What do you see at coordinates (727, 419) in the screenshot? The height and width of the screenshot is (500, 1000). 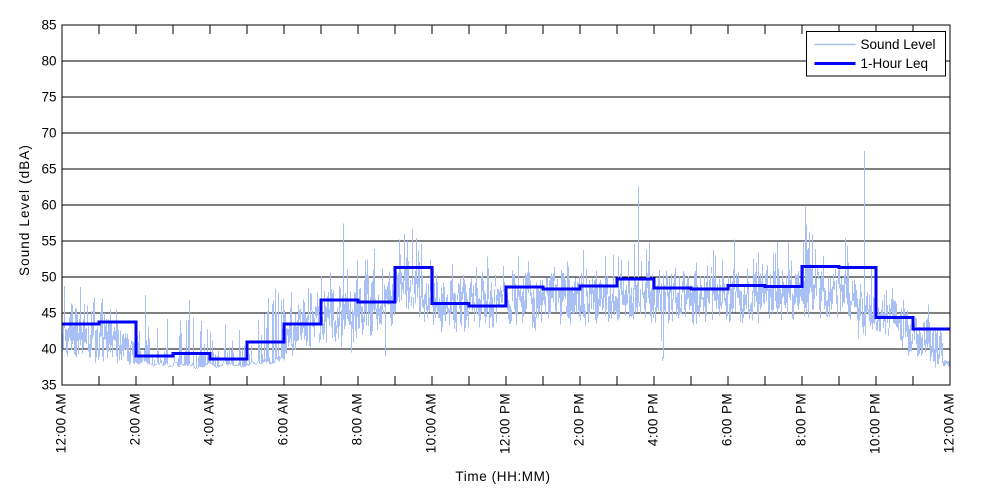 I see `svg-text: 6:00 PM` at bounding box center [727, 419].